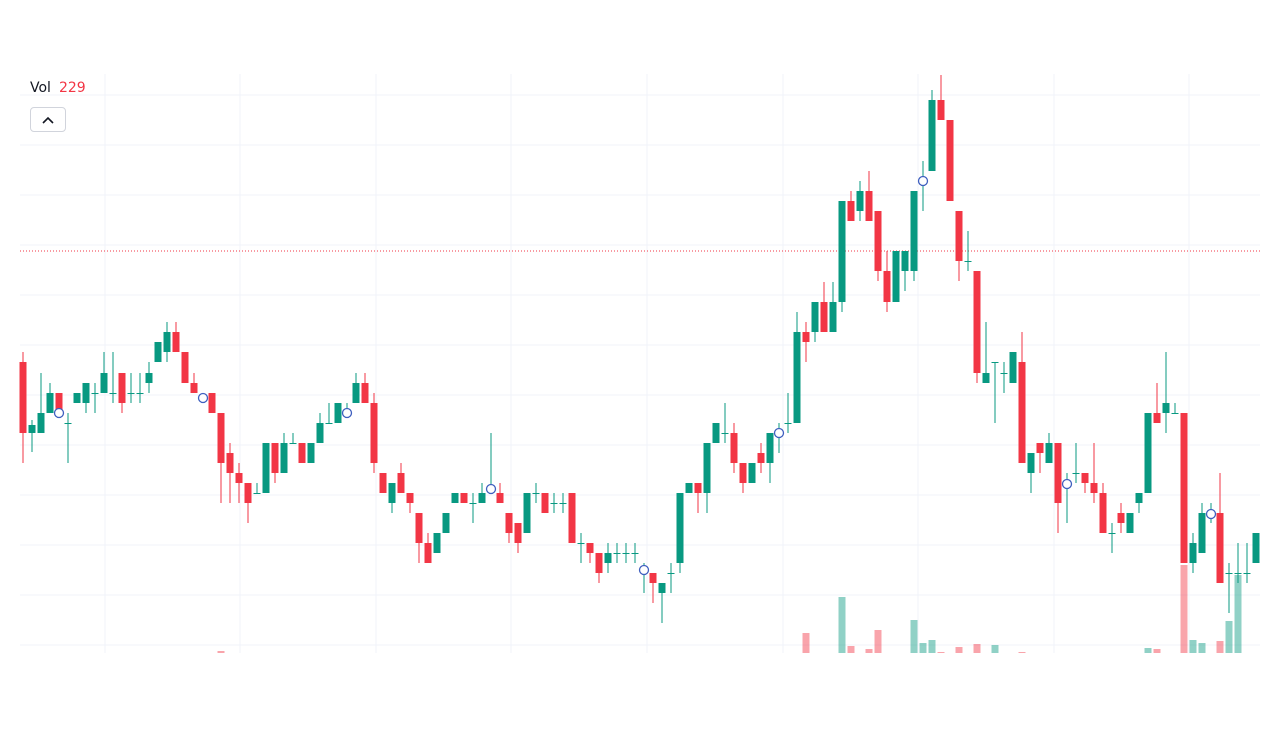 The width and height of the screenshot is (1280, 730). What do you see at coordinates (40, 88) in the screenshot?
I see `legend-label: Vol` at bounding box center [40, 88].